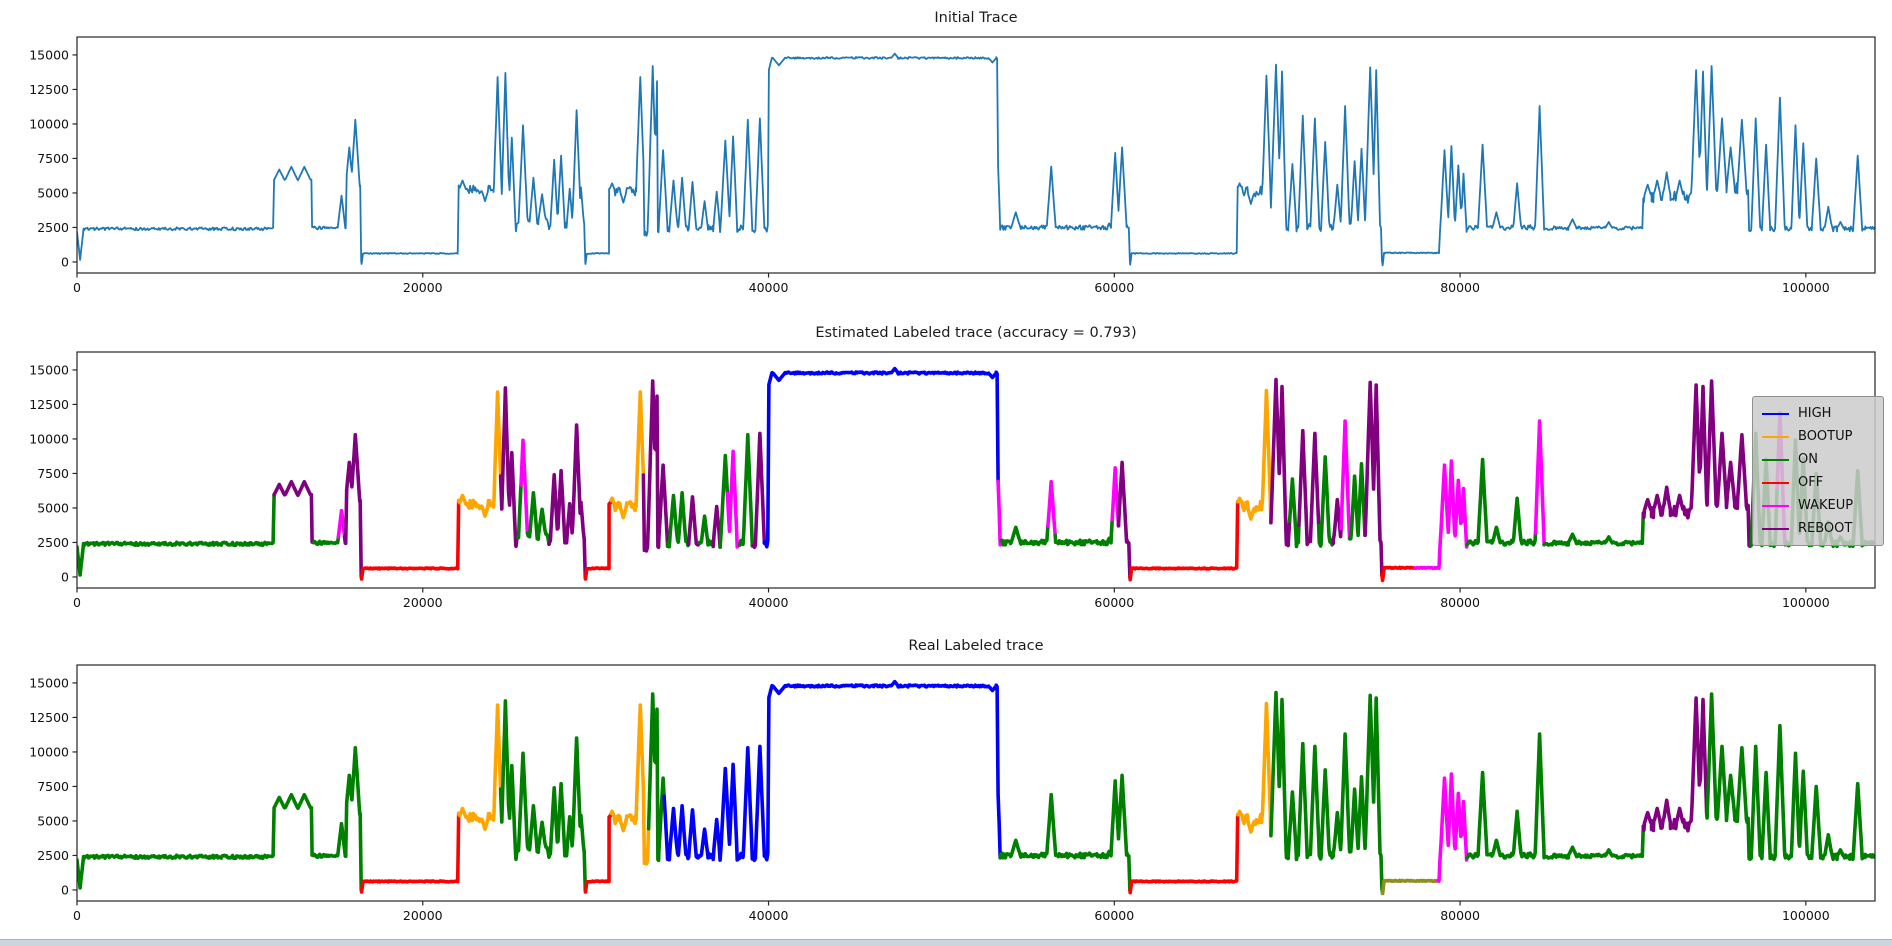  I want to click on legend-item-off: OFF, so click(1822, 482).